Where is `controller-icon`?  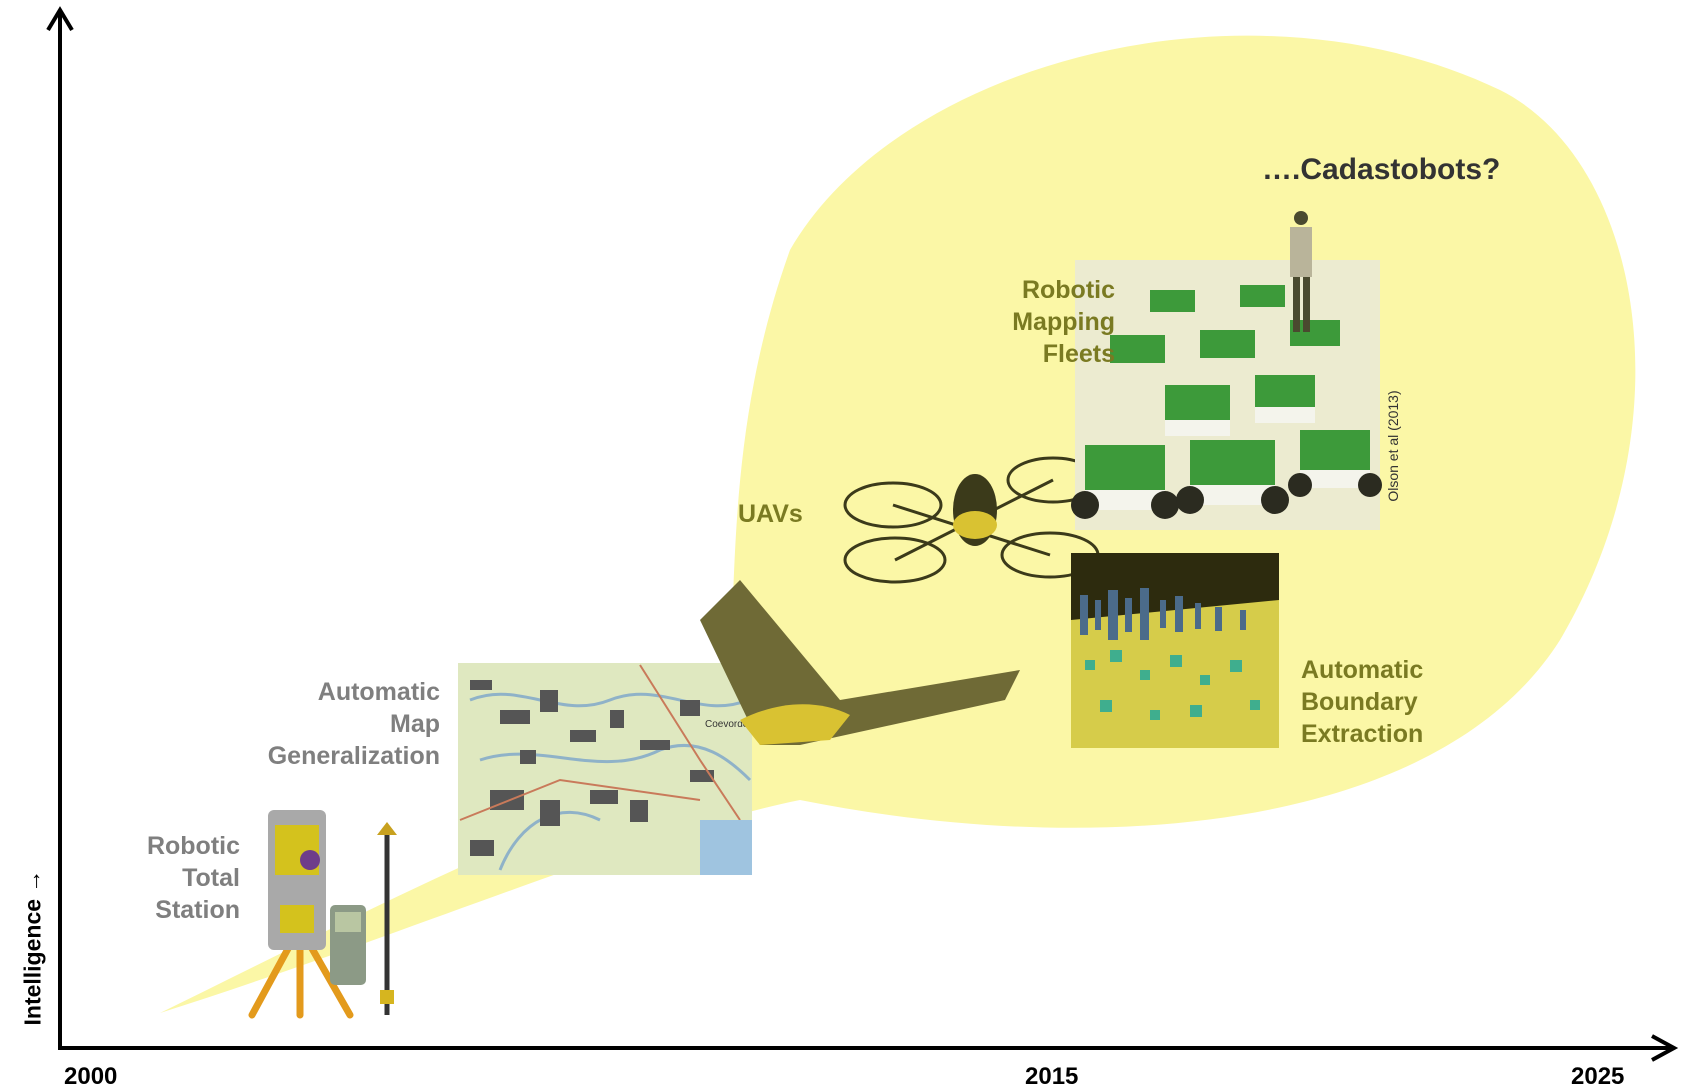
controller-icon is located at coordinates (348, 945).